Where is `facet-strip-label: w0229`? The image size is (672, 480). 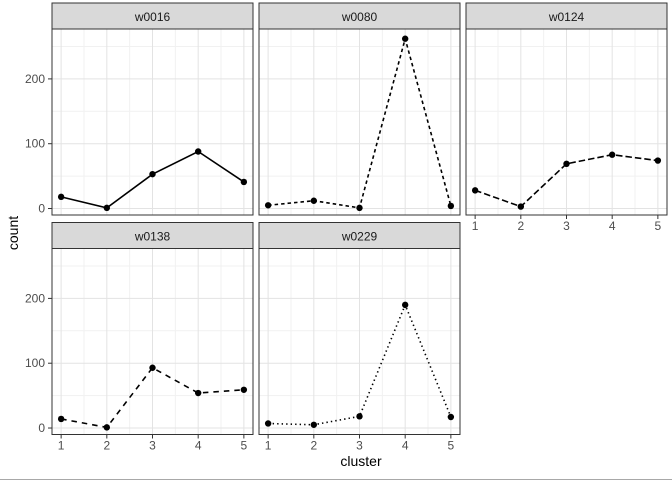 facet-strip-label: w0229 is located at coordinates (359, 237).